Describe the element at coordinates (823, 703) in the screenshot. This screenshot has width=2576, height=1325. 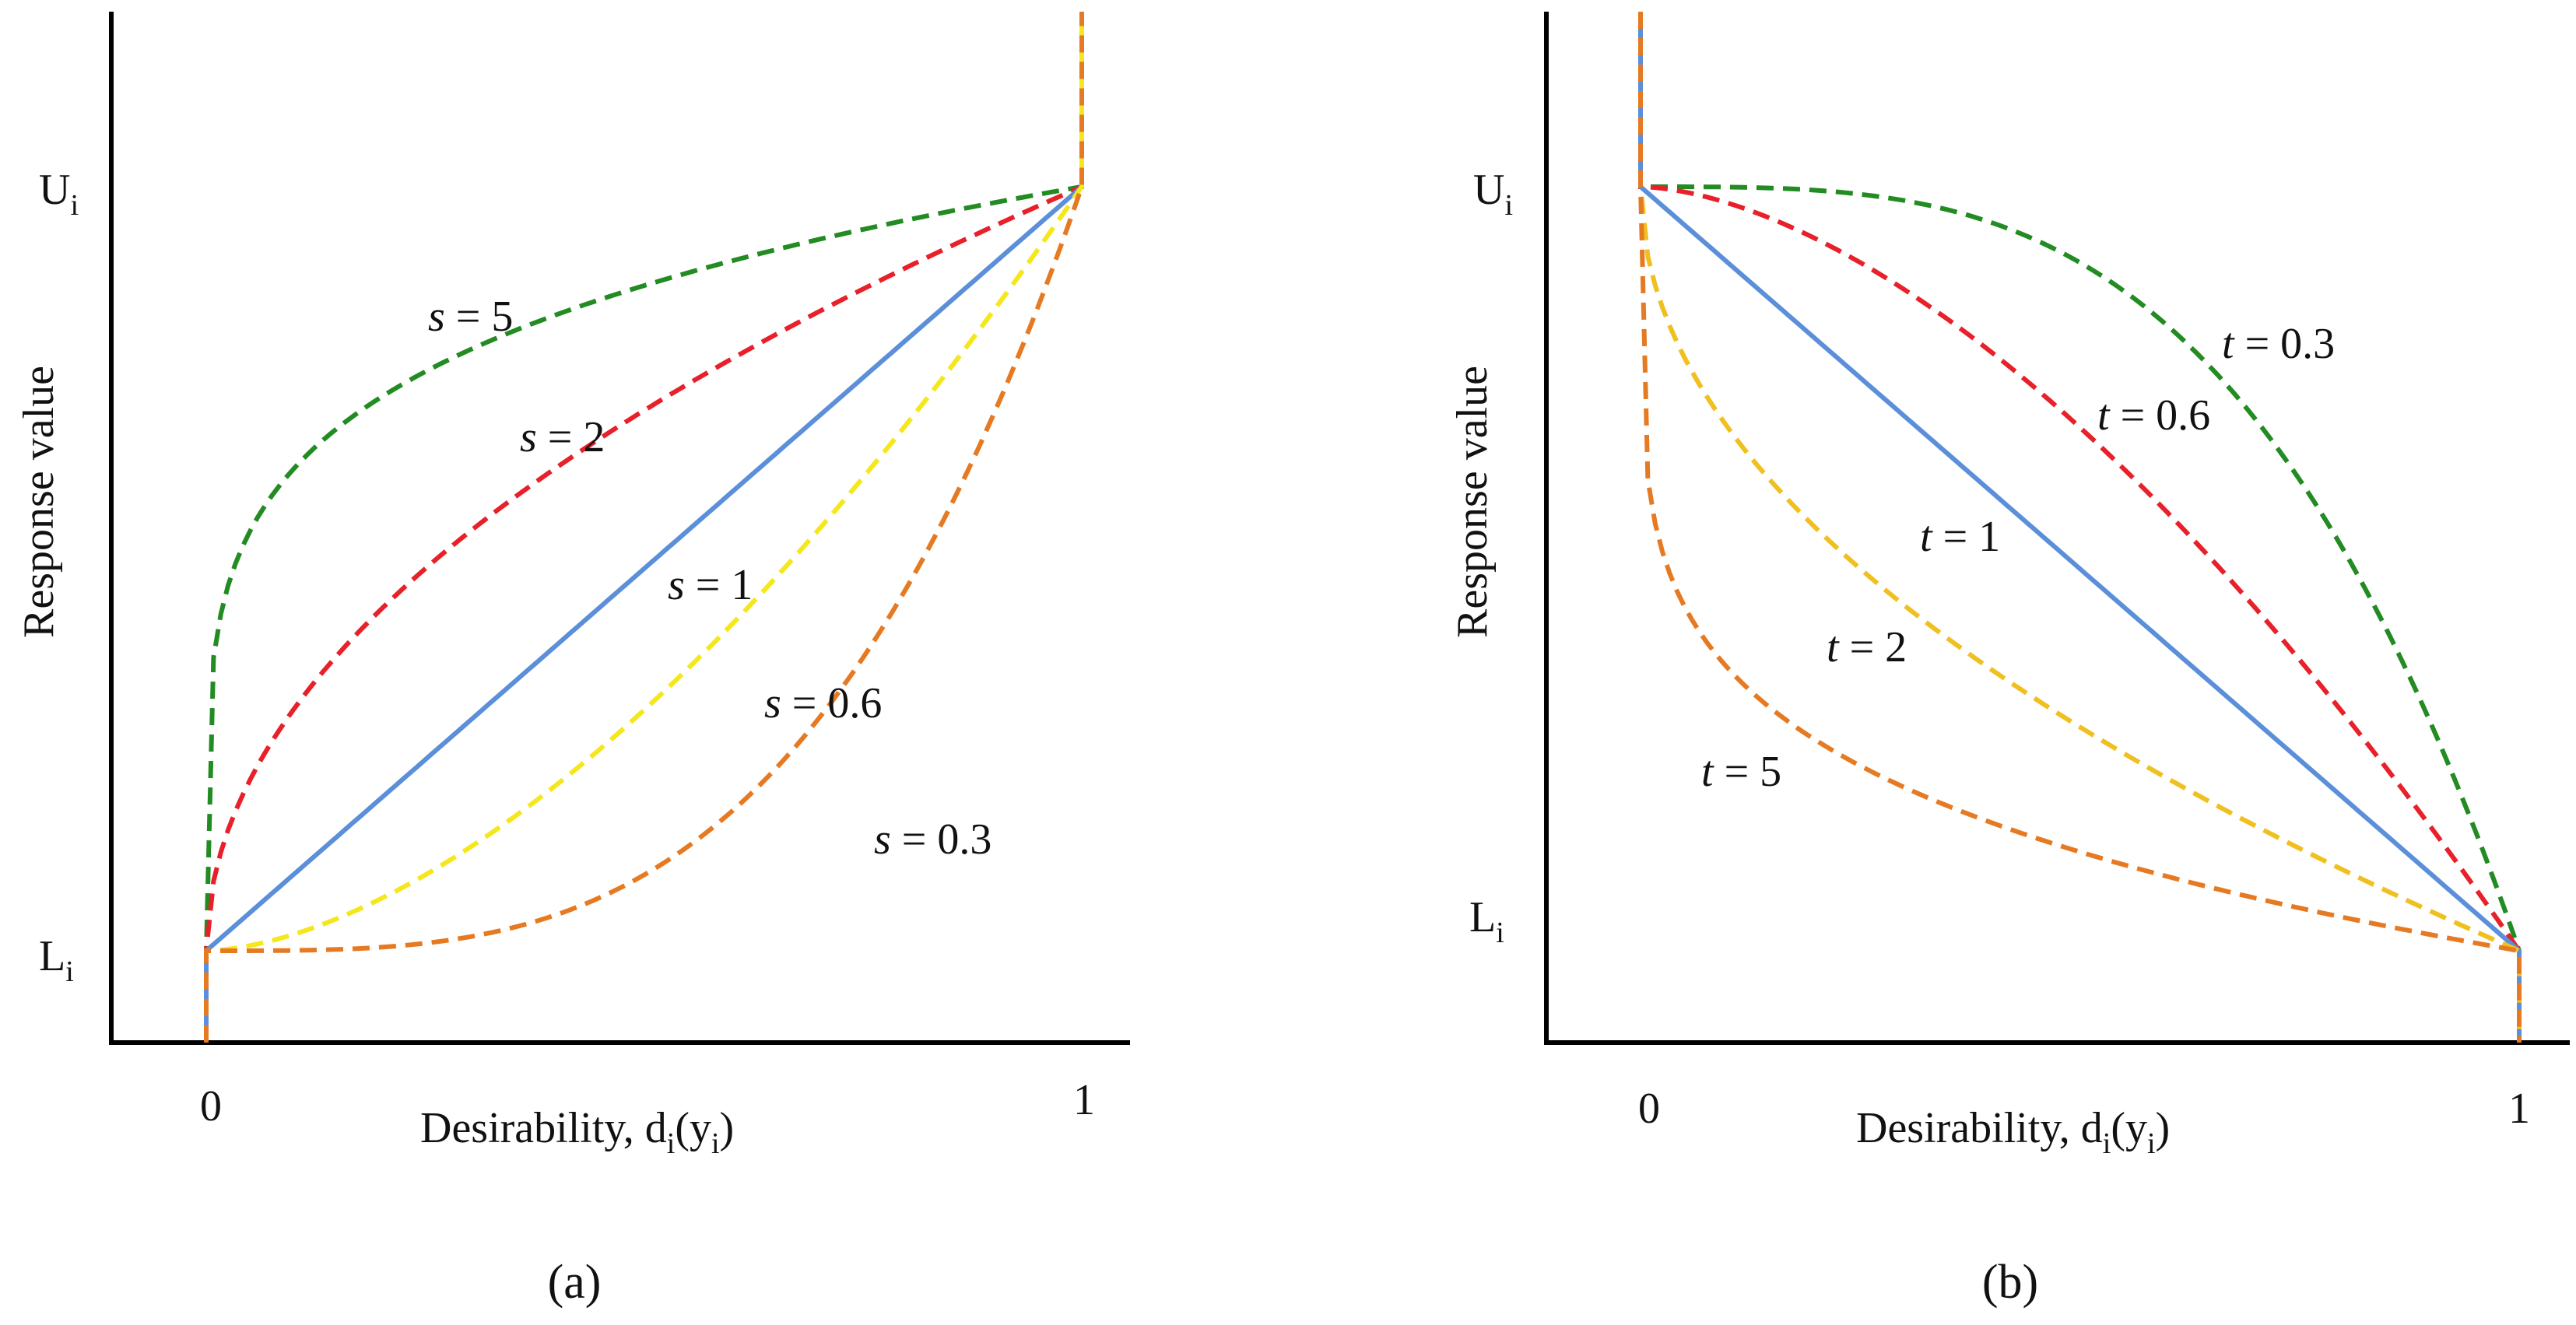
I see `chart-a-label-s-0.6: s = 0.6` at that location.